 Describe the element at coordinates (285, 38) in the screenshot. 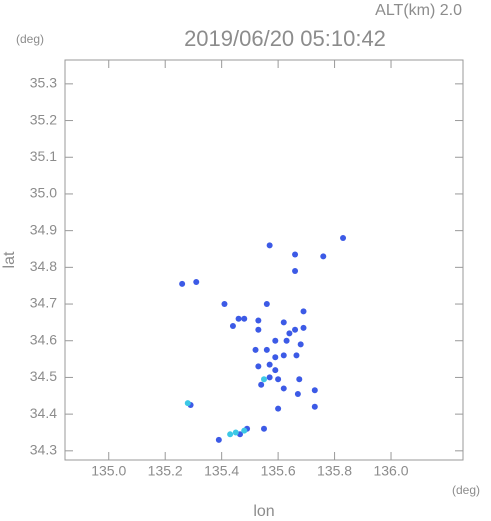

I see `chart-title: 2019/06/20 05:10:42` at that location.